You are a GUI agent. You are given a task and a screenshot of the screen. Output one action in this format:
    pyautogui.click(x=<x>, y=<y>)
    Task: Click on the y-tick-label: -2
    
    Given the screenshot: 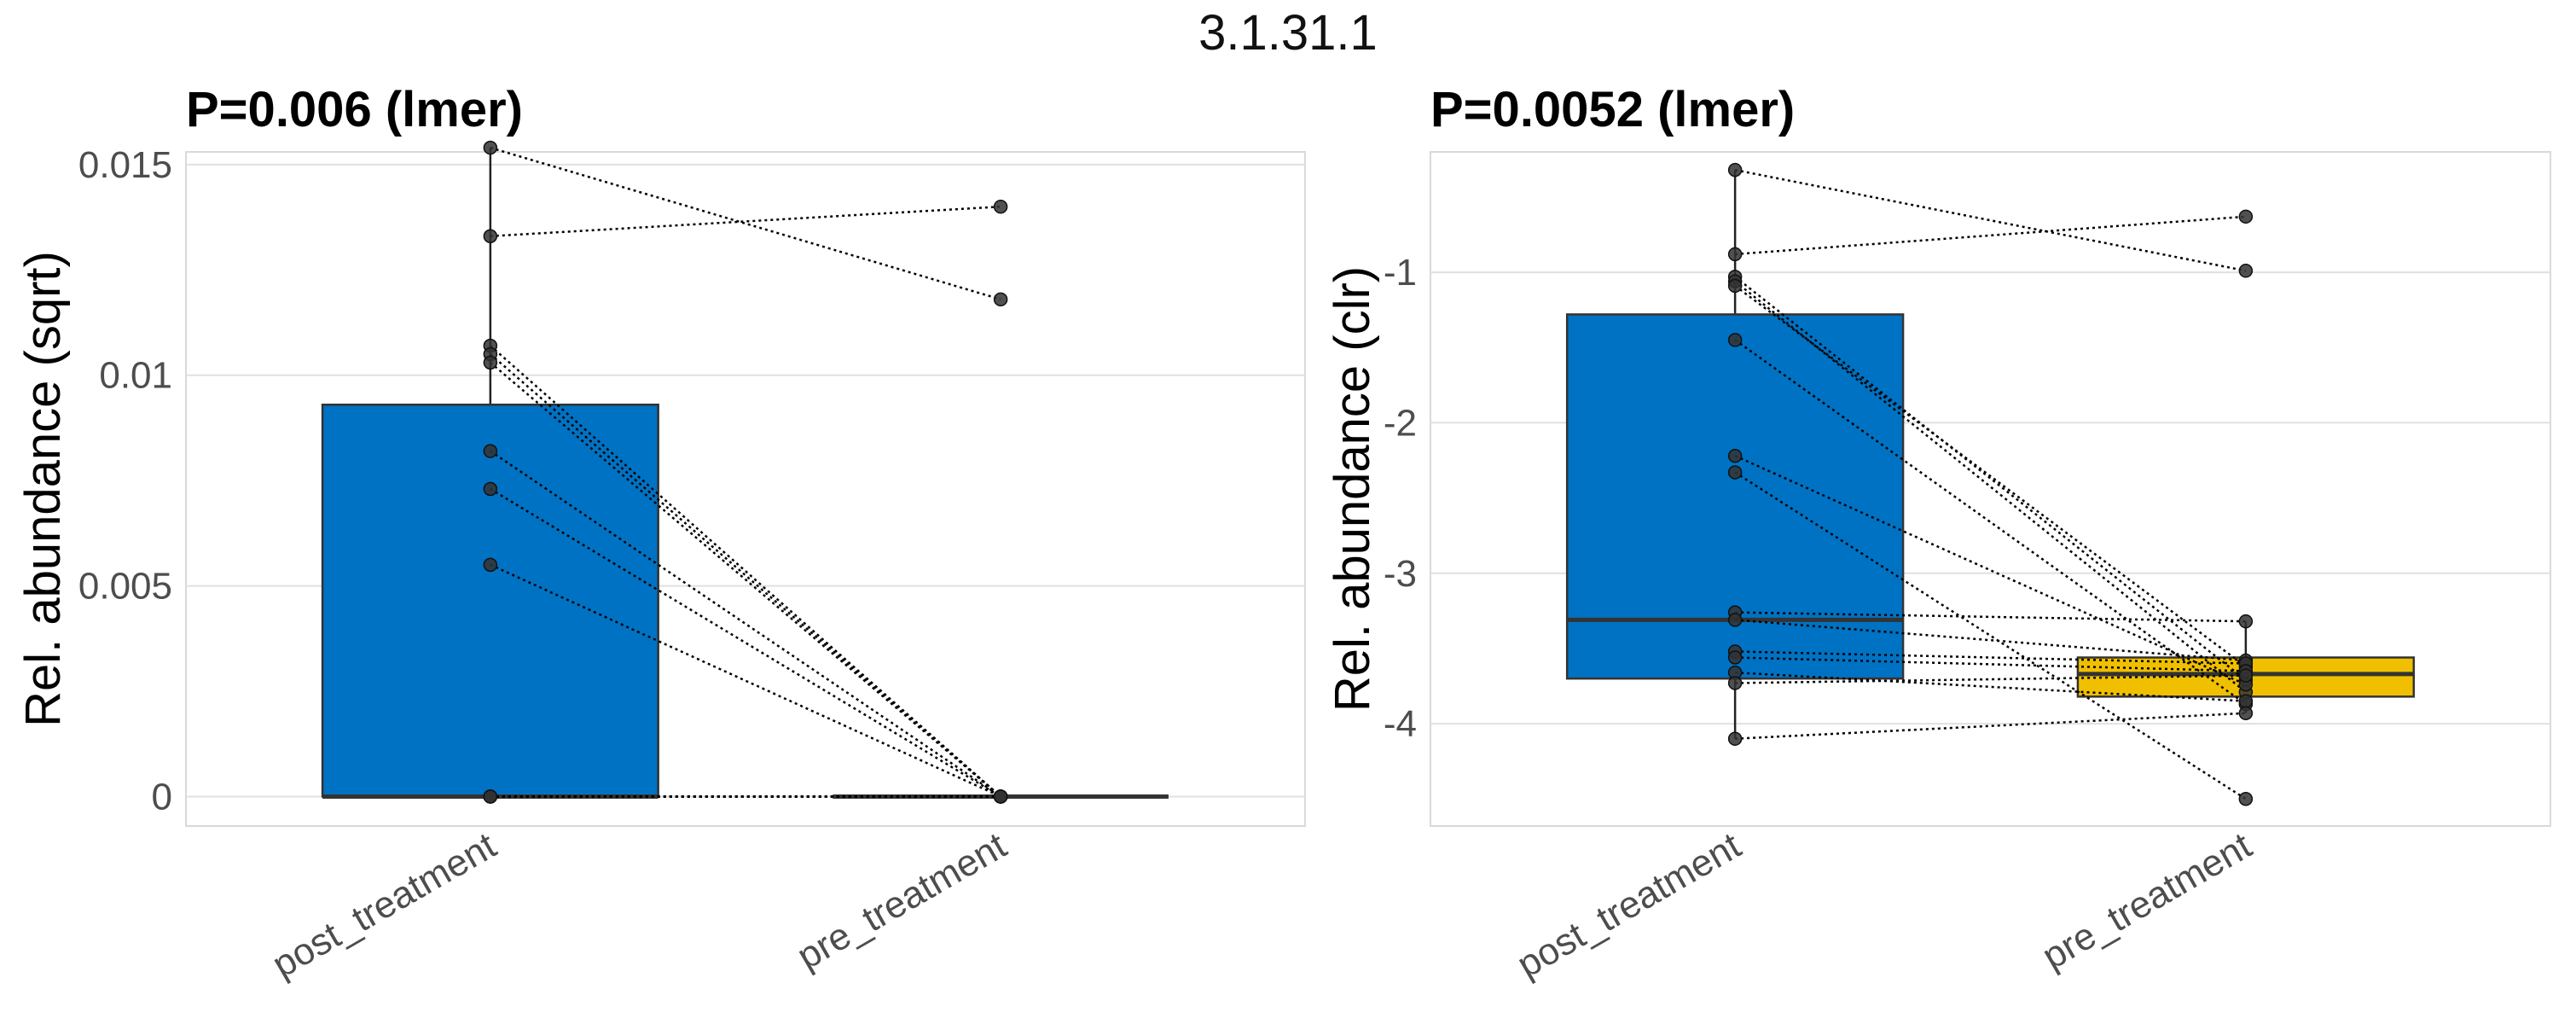 What is the action you would take?
    pyautogui.click(x=1400, y=423)
    